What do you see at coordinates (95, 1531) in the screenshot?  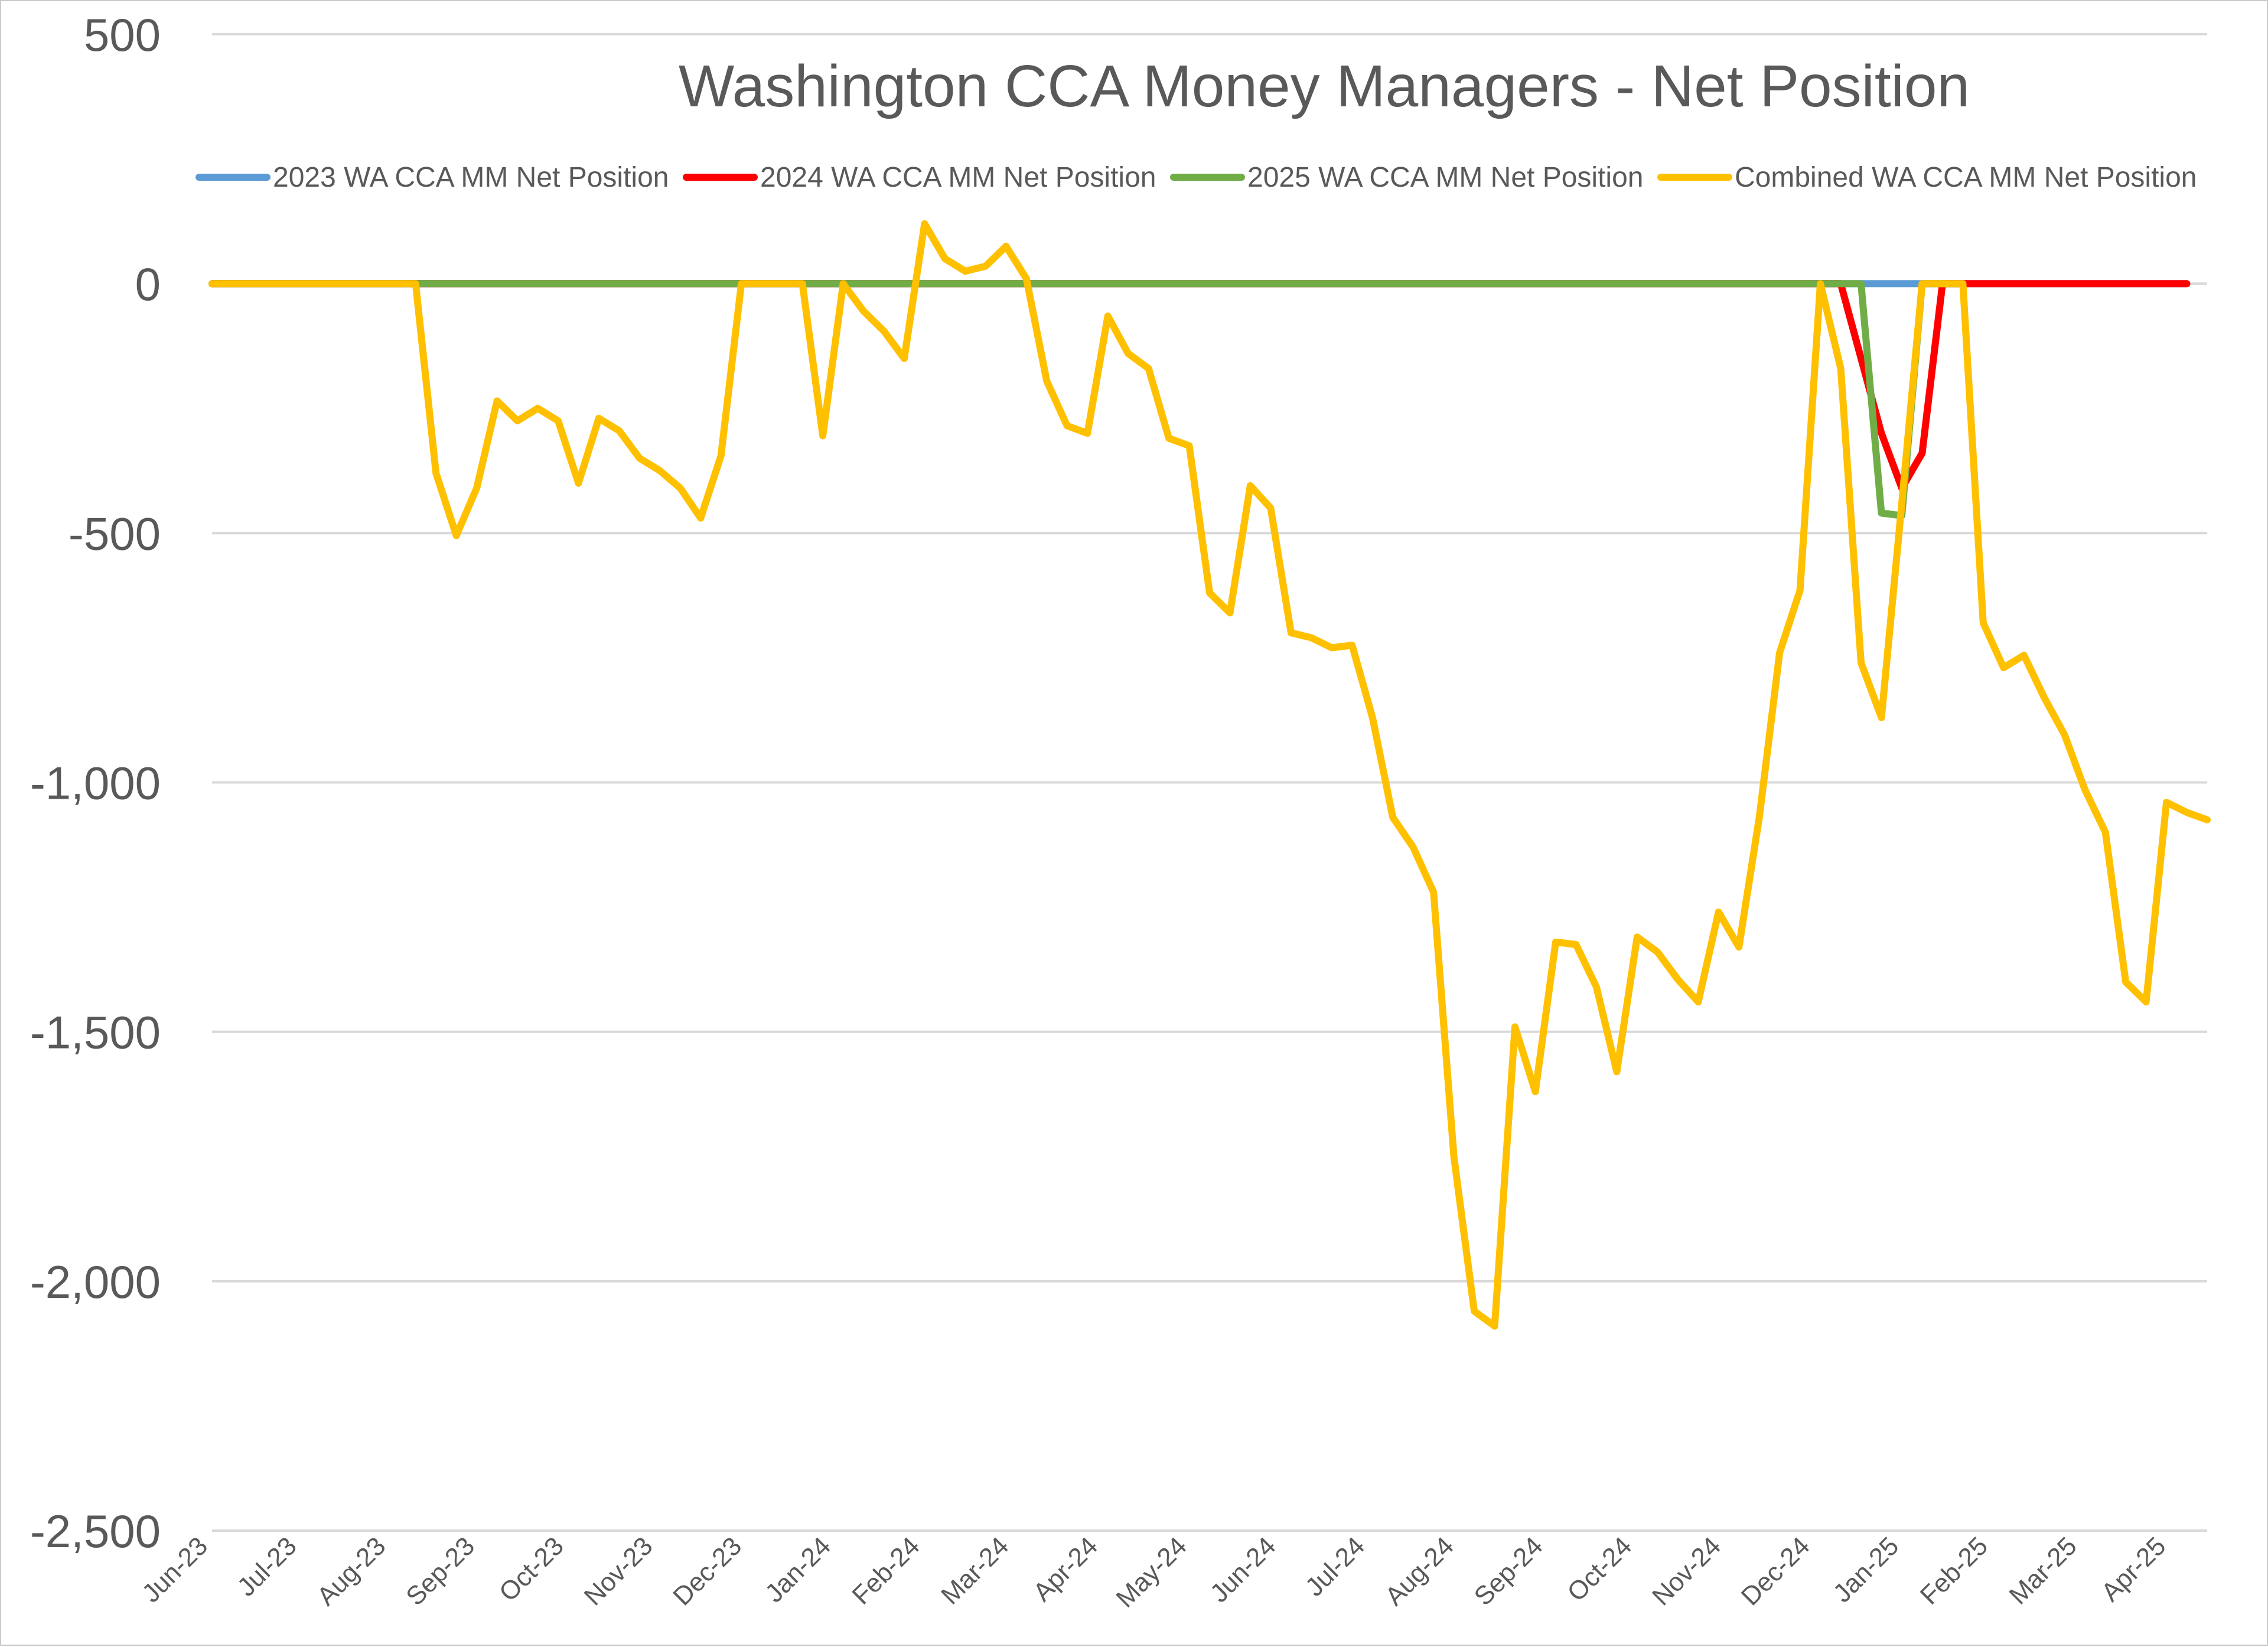 I see `y-tick-label: -2,500` at bounding box center [95, 1531].